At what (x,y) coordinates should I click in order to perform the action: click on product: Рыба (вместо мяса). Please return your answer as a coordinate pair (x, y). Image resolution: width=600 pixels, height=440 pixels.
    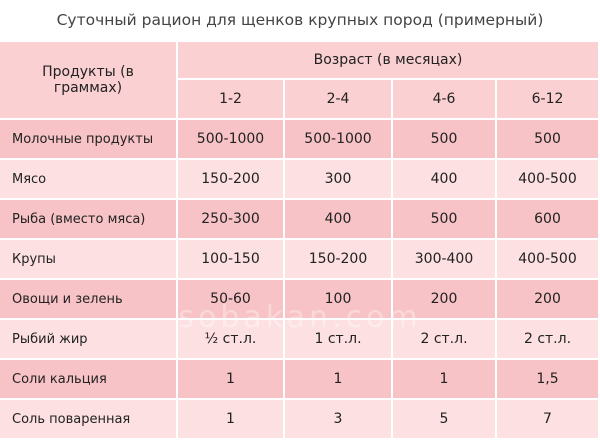
    Looking at the image, I should click on (89, 220).